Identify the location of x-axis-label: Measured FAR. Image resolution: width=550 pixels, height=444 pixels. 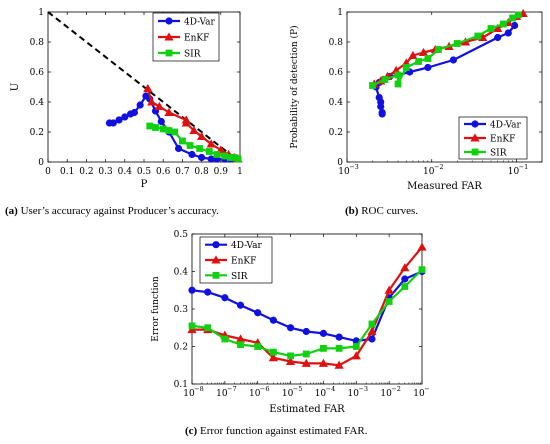
(444, 186).